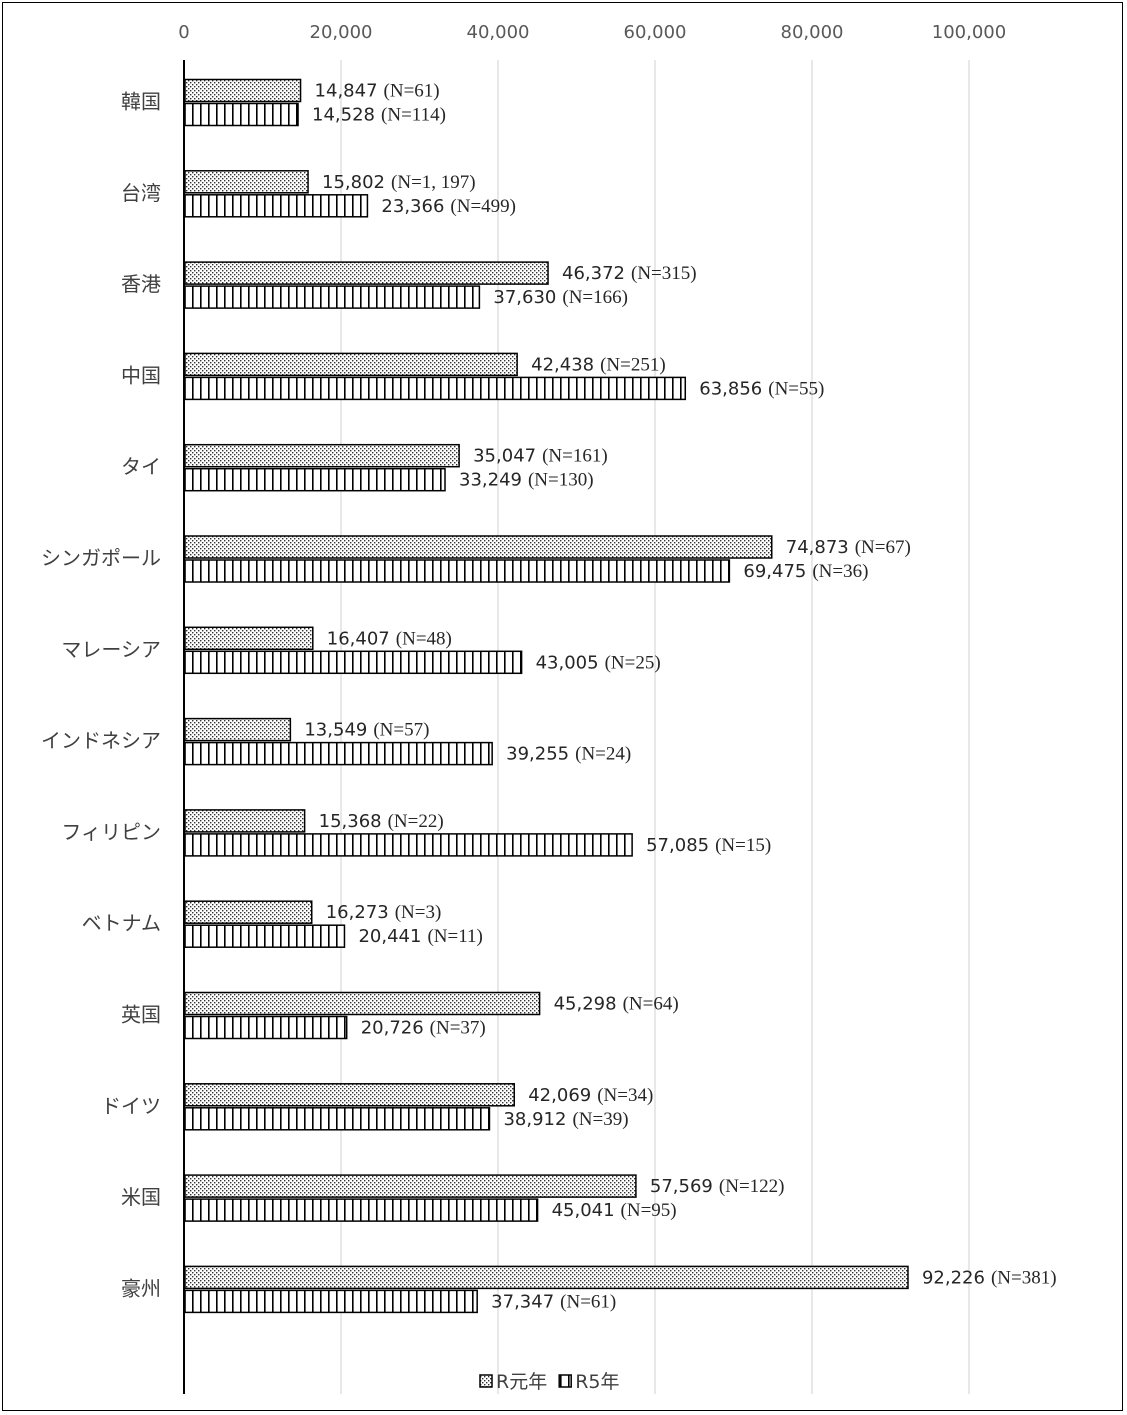 This screenshot has width=1127, height=1415. What do you see at coordinates (141, 284) in the screenshot?
I see `category-label: 香港` at bounding box center [141, 284].